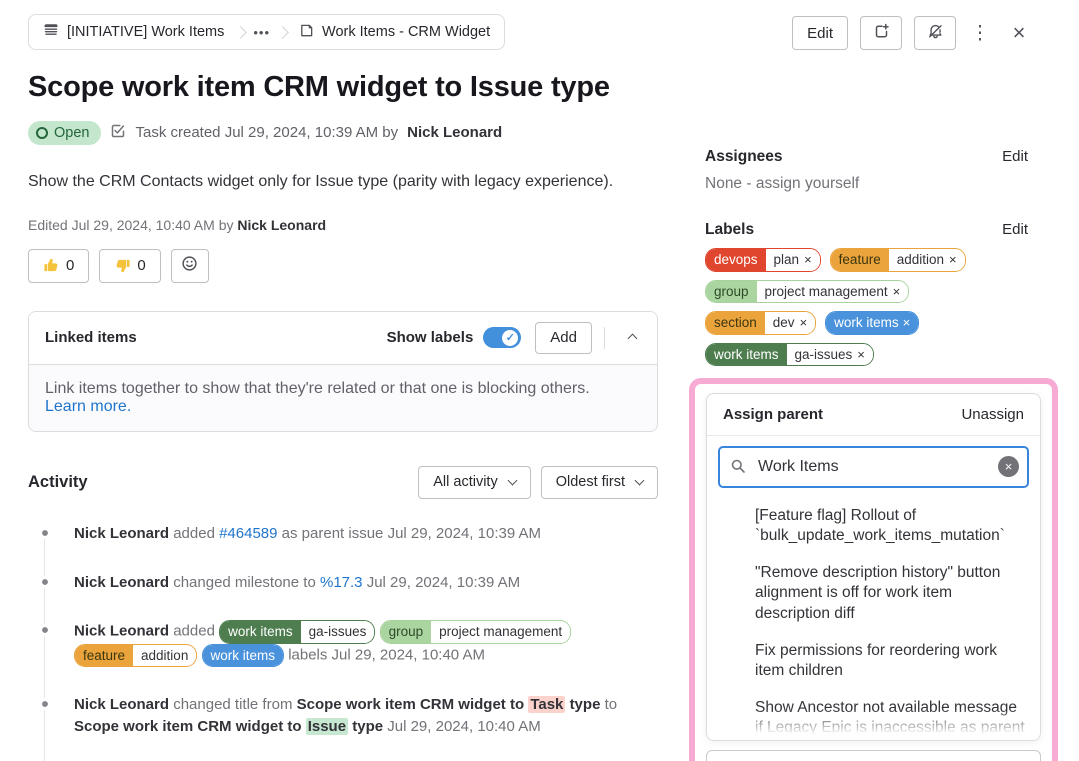  Describe the element at coordinates (744, 156) in the screenshot. I see `assignees-title: Assignees` at that location.